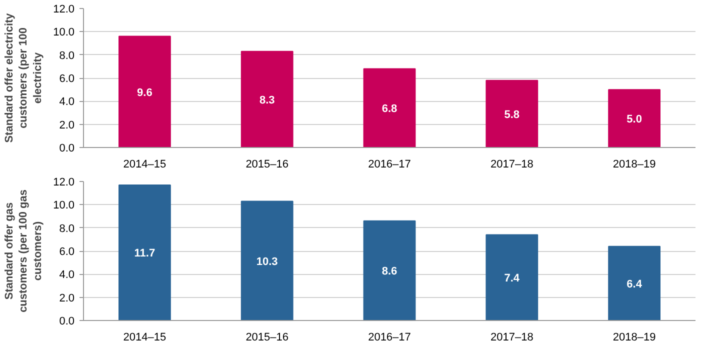  I want to click on y-axis-title: Standard offer electricity customers (per 100 electricity, so click(23, 77).